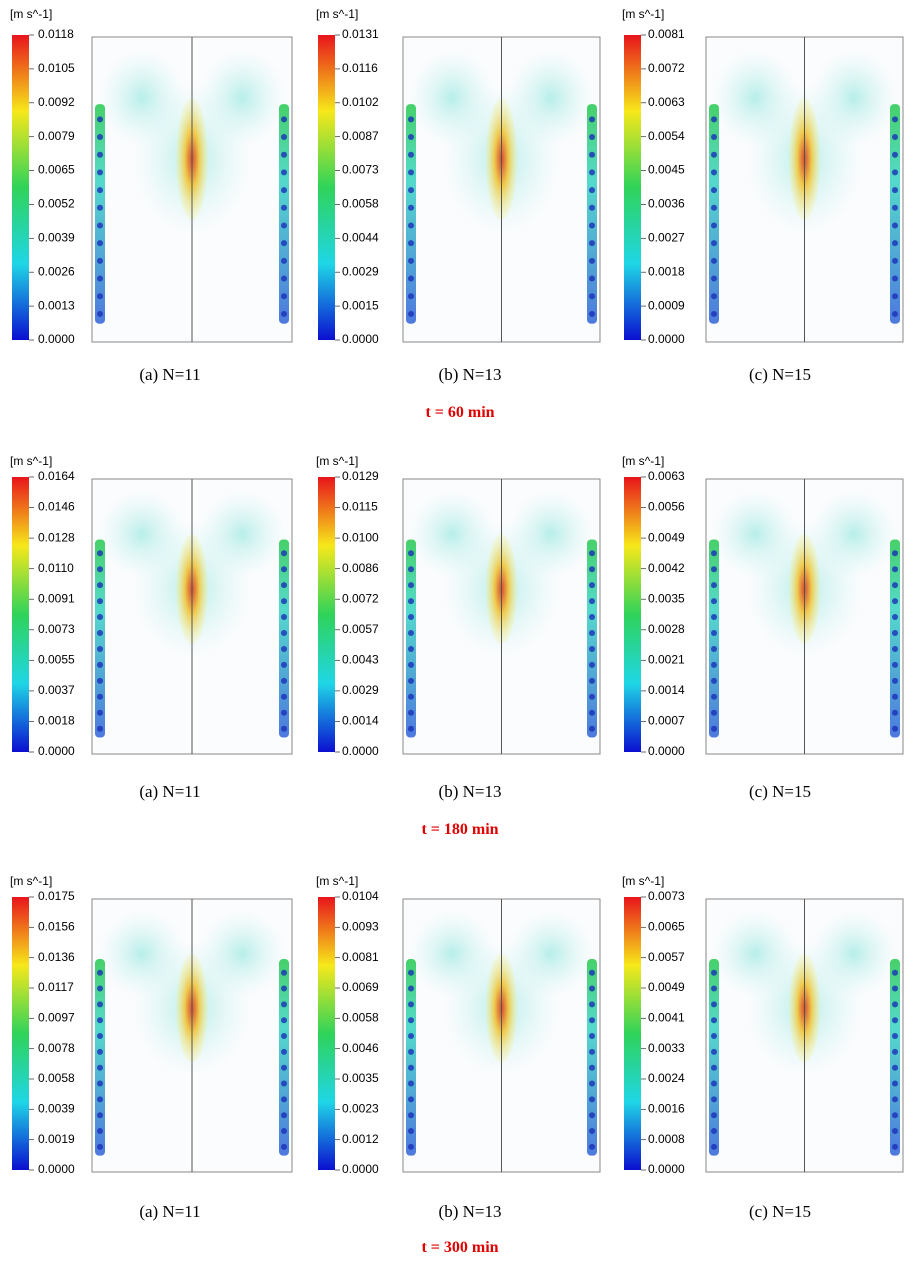  Describe the element at coordinates (56, 896) in the screenshot. I see `colorbar-label: 0.0175` at that location.